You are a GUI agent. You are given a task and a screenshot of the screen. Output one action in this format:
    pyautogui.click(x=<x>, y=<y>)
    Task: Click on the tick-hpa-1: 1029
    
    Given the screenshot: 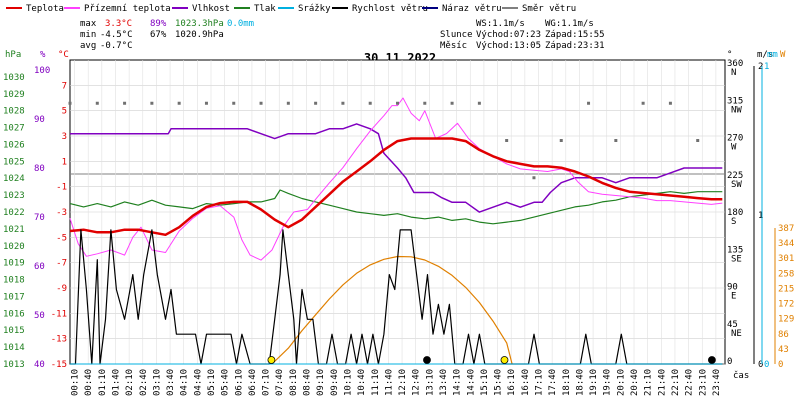 What is the action you would take?
    pyautogui.click(x=14, y=95)
    